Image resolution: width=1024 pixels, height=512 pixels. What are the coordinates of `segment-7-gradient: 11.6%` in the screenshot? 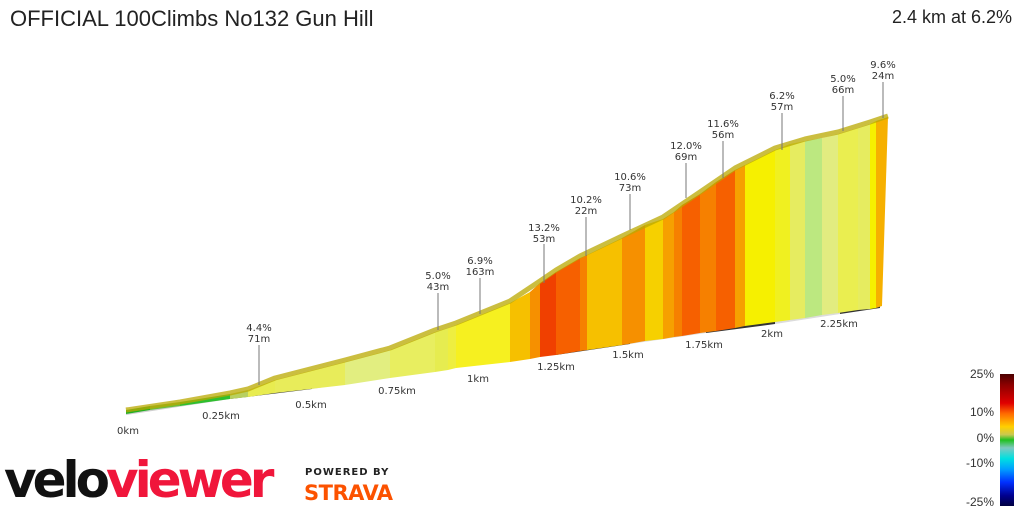 It's located at (723, 124).